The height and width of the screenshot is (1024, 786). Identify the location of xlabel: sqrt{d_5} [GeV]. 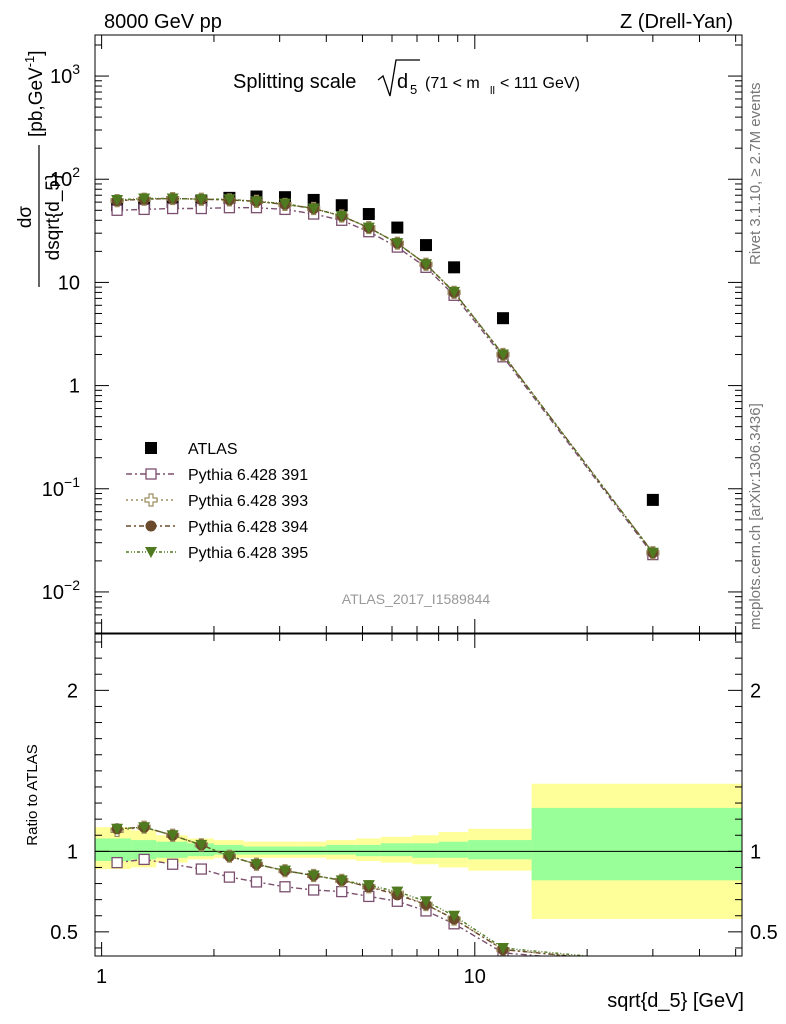
(675, 1001).